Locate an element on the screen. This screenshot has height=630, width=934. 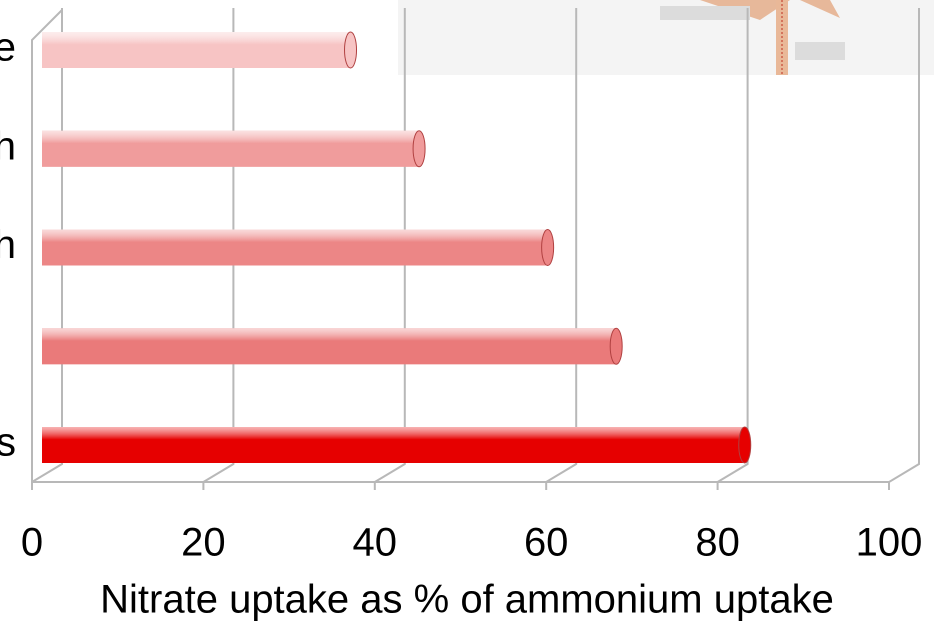
x-tick-label: 60 is located at coordinates (546, 543).